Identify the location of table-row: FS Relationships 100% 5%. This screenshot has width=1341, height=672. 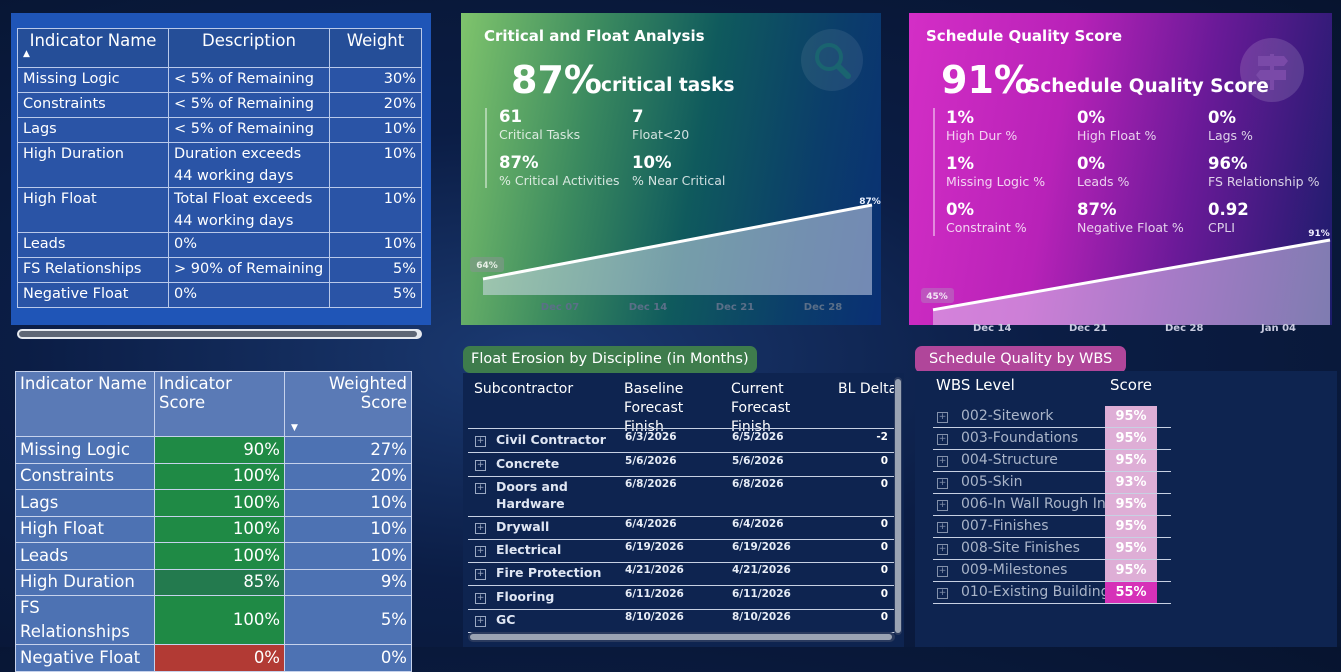
(213, 620).